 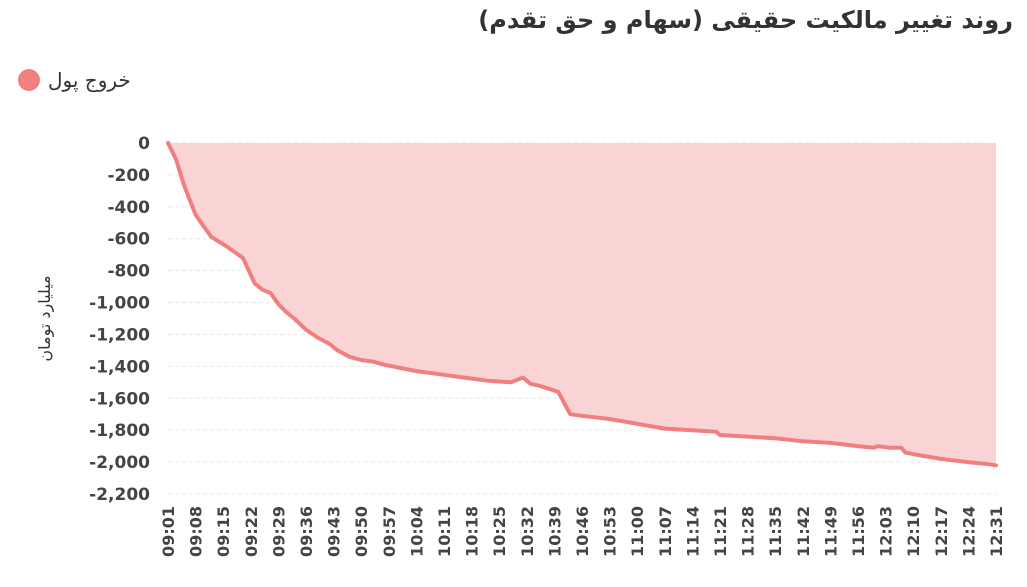 What do you see at coordinates (334, 531) in the screenshot?
I see `x-tick-label: 09:43` at bounding box center [334, 531].